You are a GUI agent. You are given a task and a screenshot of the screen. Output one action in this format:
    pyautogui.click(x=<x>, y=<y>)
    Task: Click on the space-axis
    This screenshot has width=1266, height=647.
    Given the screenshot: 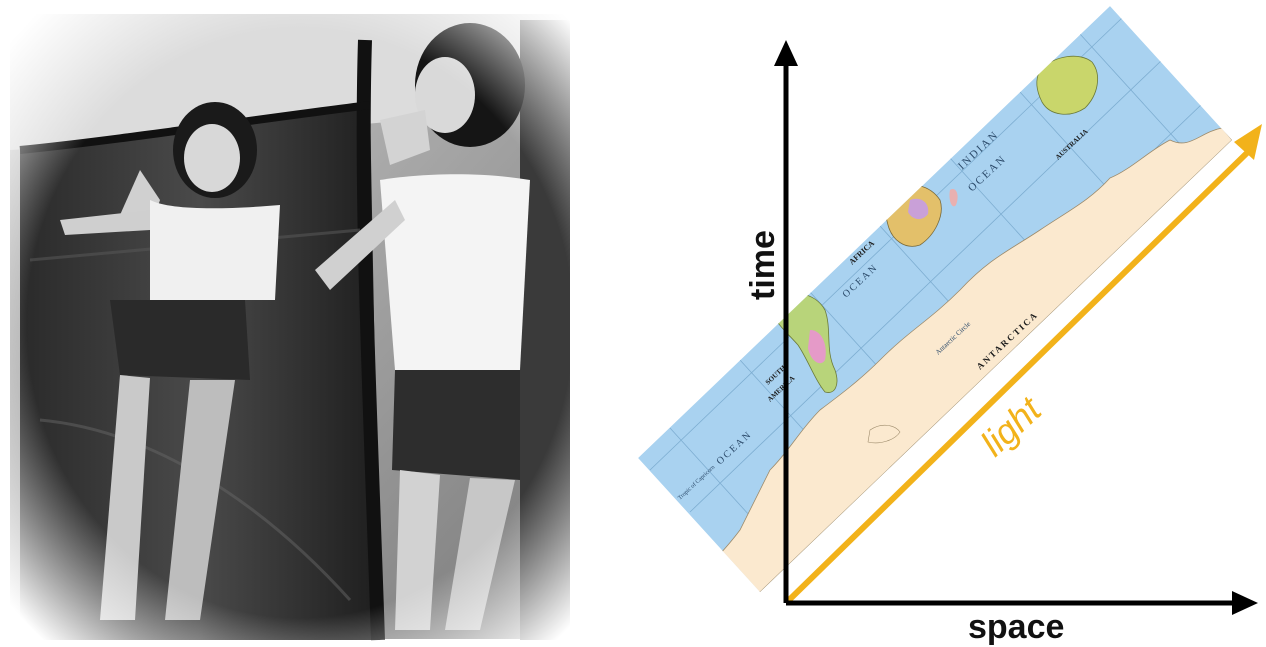 What is the action you would take?
    pyautogui.click(x=1022, y=603)
    